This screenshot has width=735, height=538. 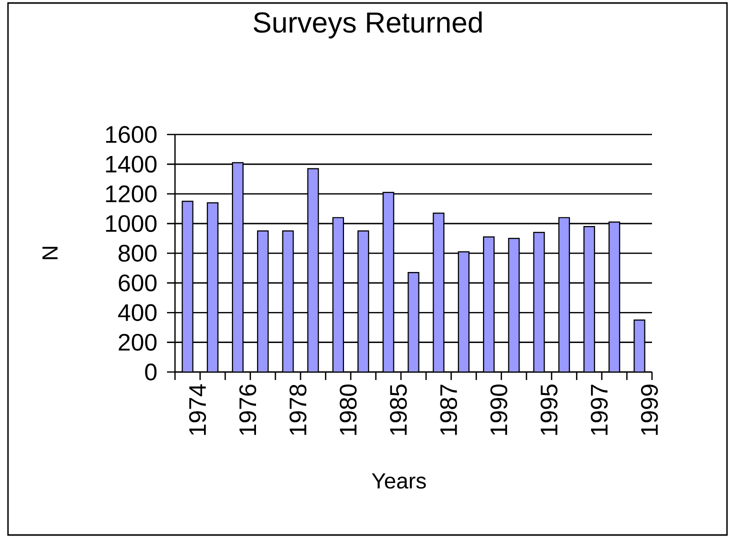 What do you see at coordinates (137, 283) in the screenshot?
I see `y-tick-label: 600` at bounding box center [137, 283].